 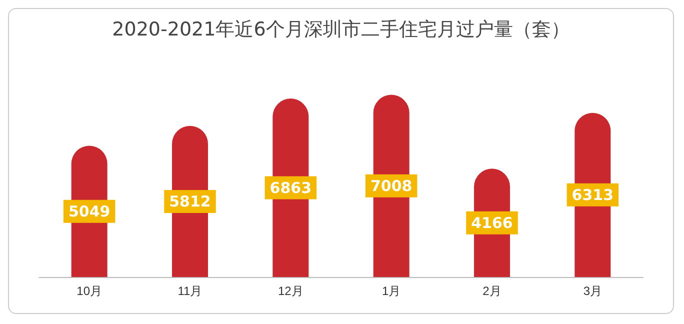 I want to click on chart-title: 2020-2021年近6个月深圳市二手住宅月过户量（套）, so click(x=341, y=29).